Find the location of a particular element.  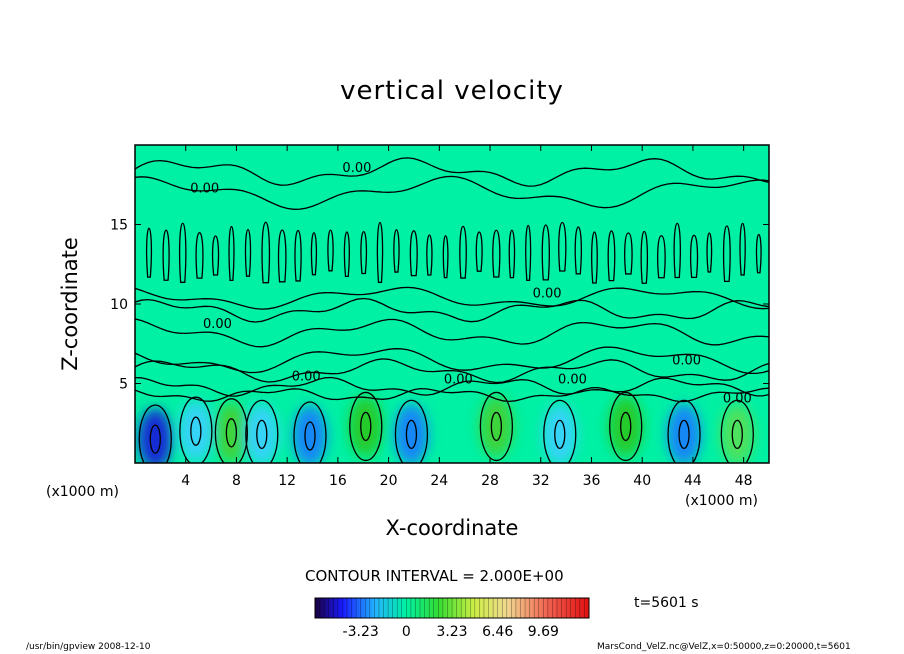

x-axis-label: X-coordinate is located at coordinates (452, 528).